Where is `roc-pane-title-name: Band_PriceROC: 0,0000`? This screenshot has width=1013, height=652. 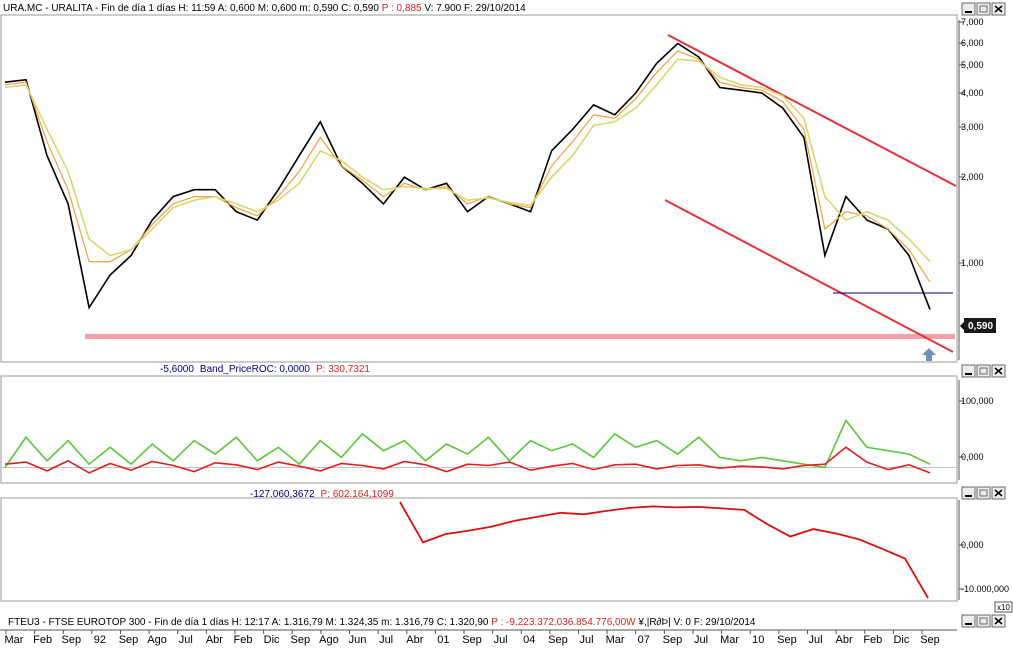 roc-pane-title-name: Band_PriceROC: 0,0000 is located at coordinates (255, 369).